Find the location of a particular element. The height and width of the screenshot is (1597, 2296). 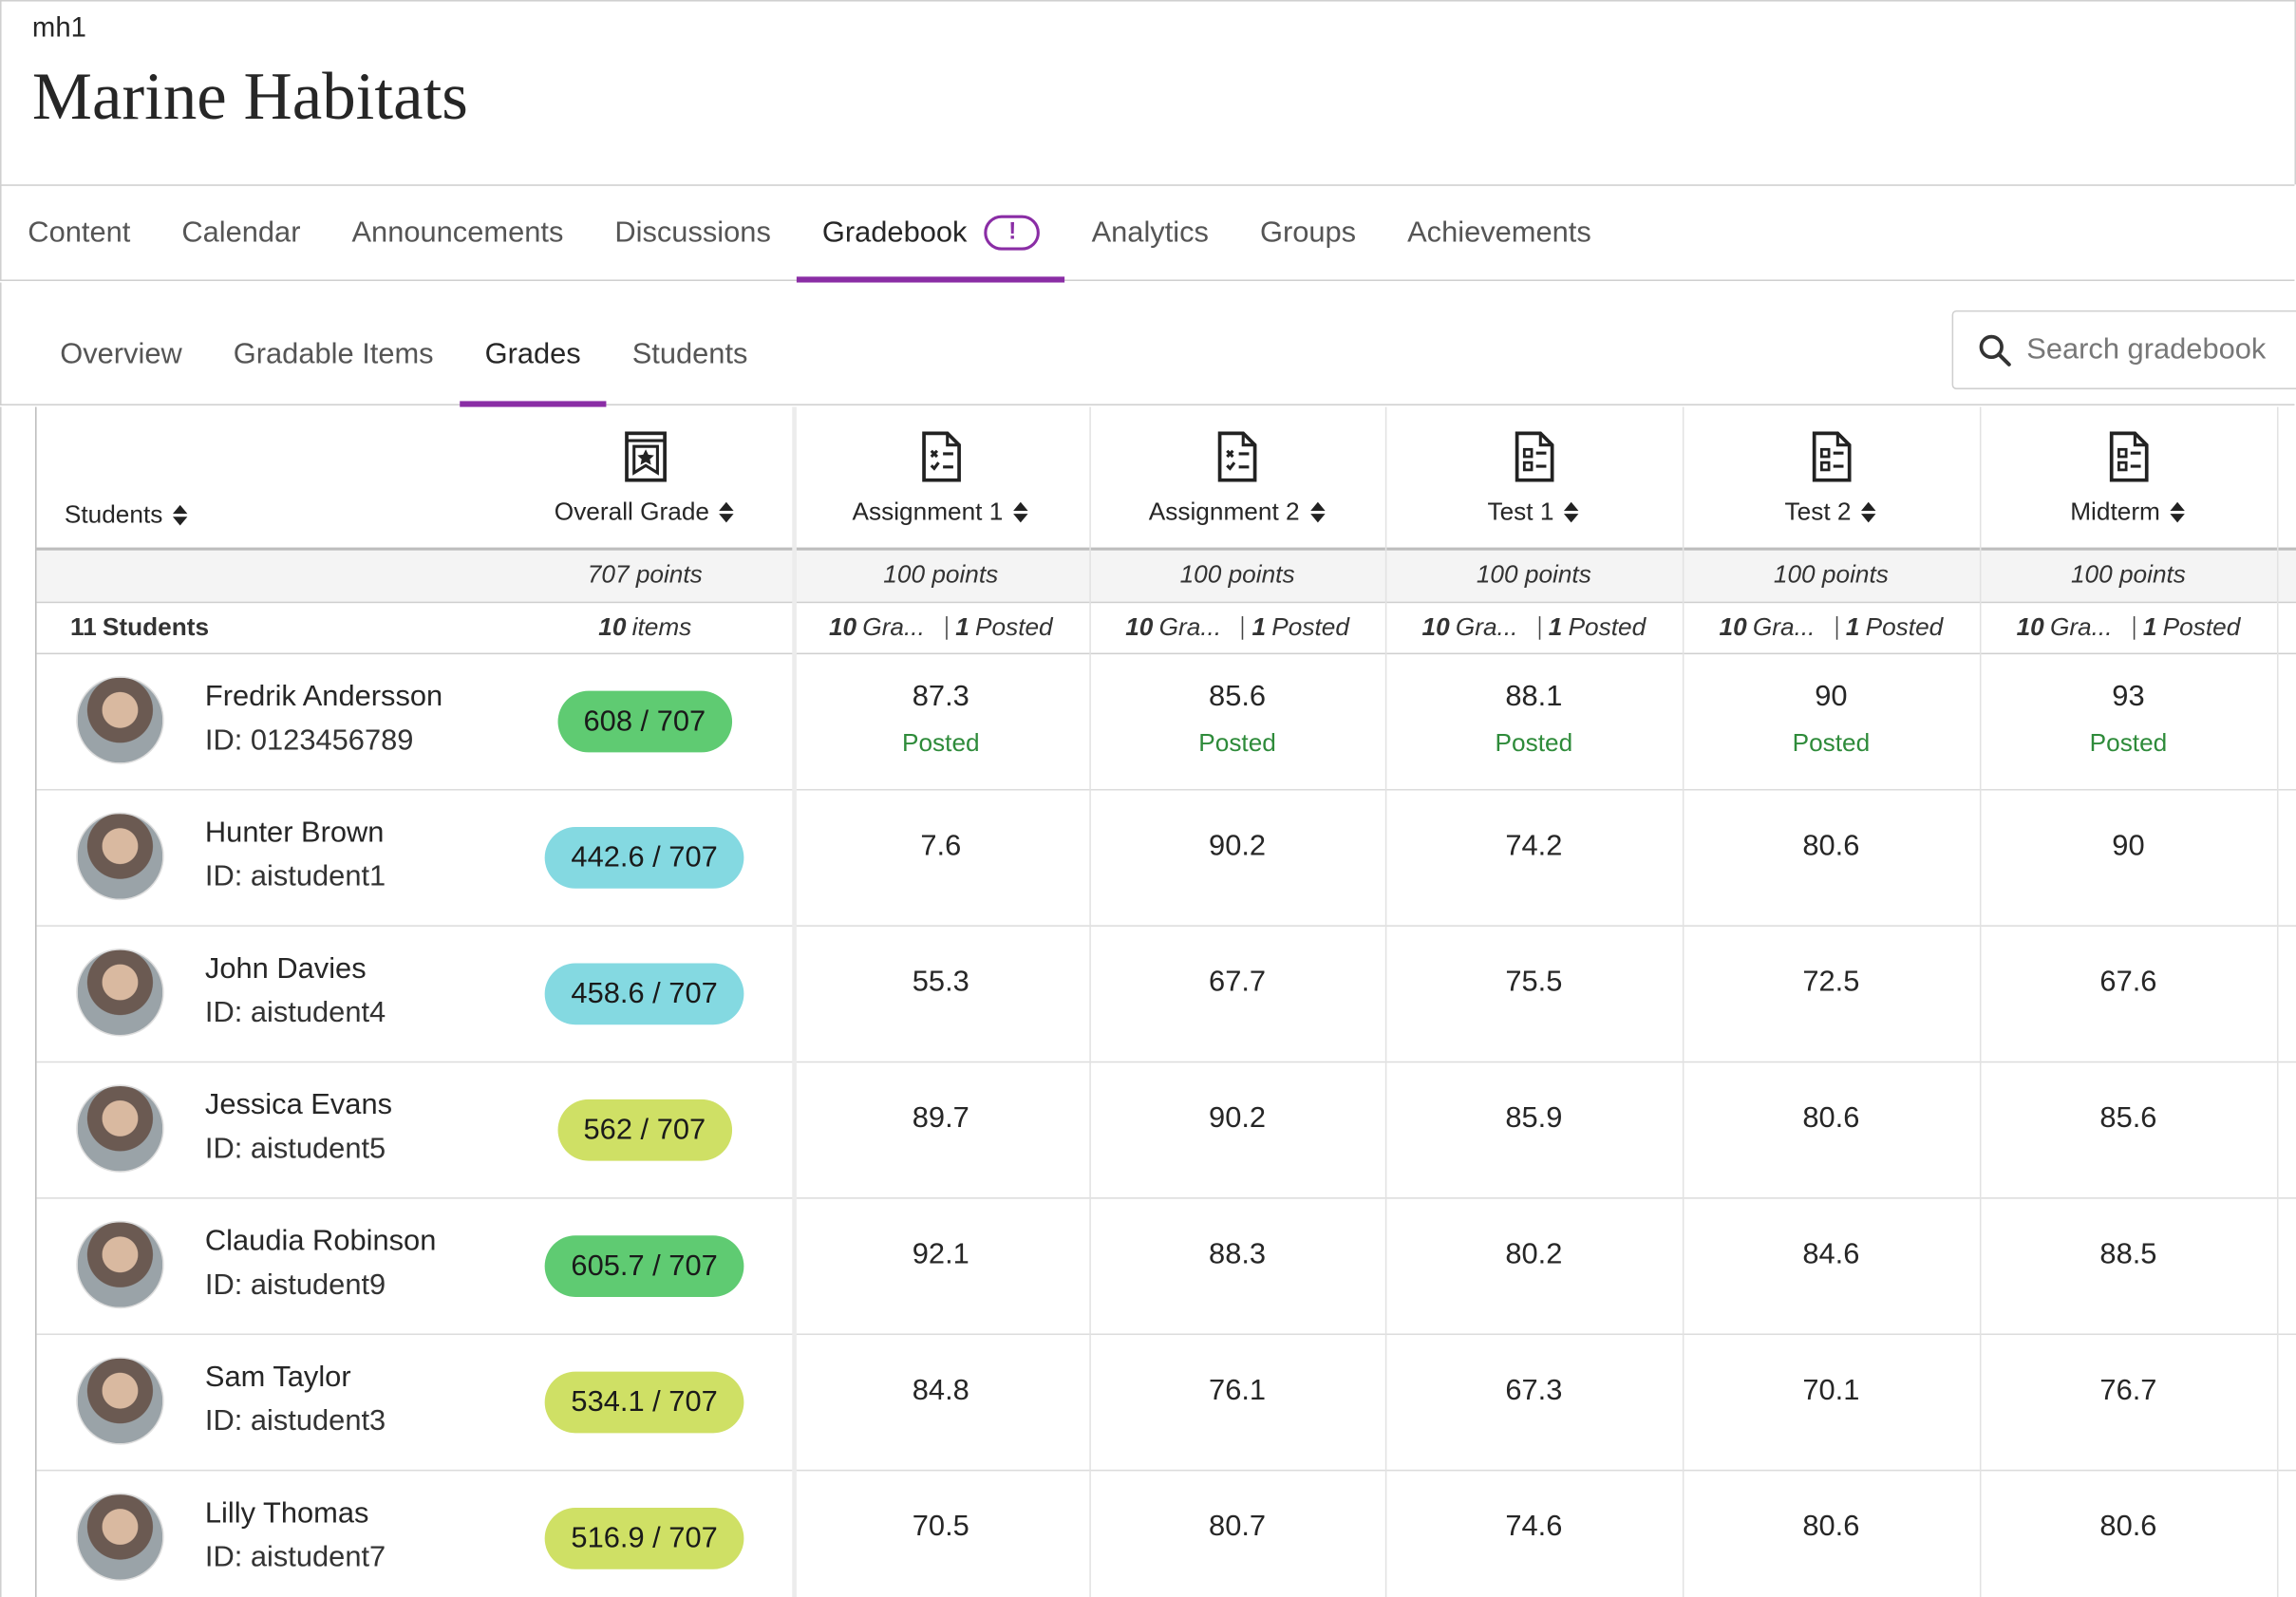

grade-value: 88.1 is located at coordinates (1534, 697).